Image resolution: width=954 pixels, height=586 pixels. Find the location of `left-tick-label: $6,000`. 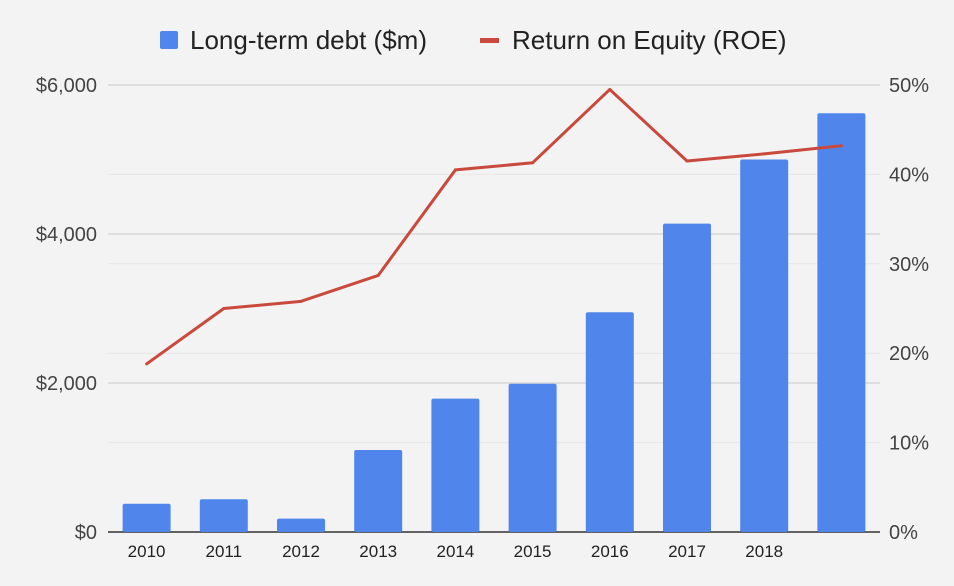

left-tick-label: $6,000 is located at coordinates (66, 86).